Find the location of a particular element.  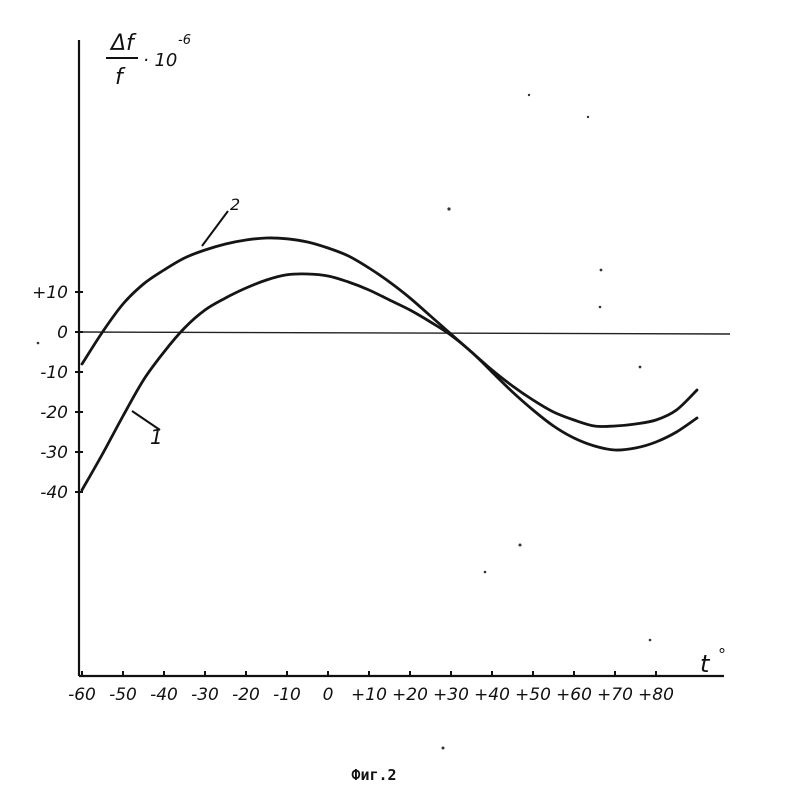

y-tick-label: -10 is located at coordinates (54, 373).